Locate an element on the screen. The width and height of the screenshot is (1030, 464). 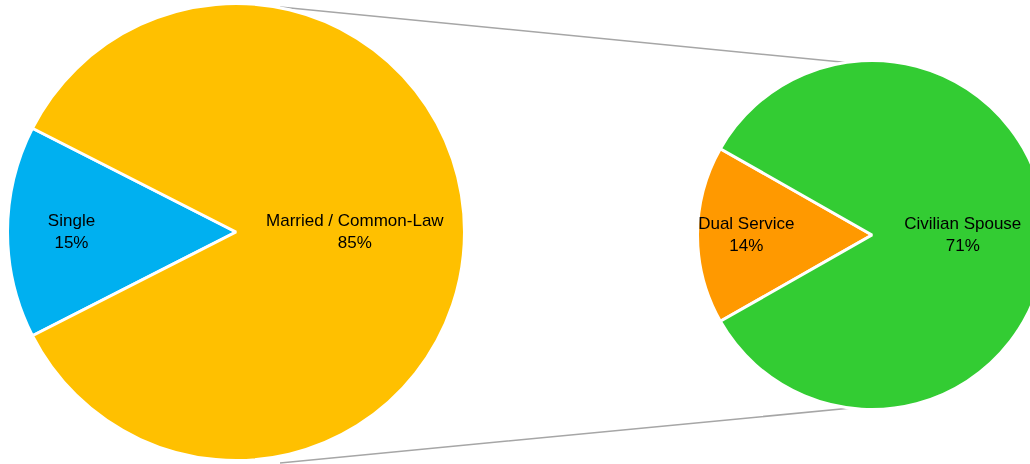
data-label: 71% is located at coordinates (962, 245).